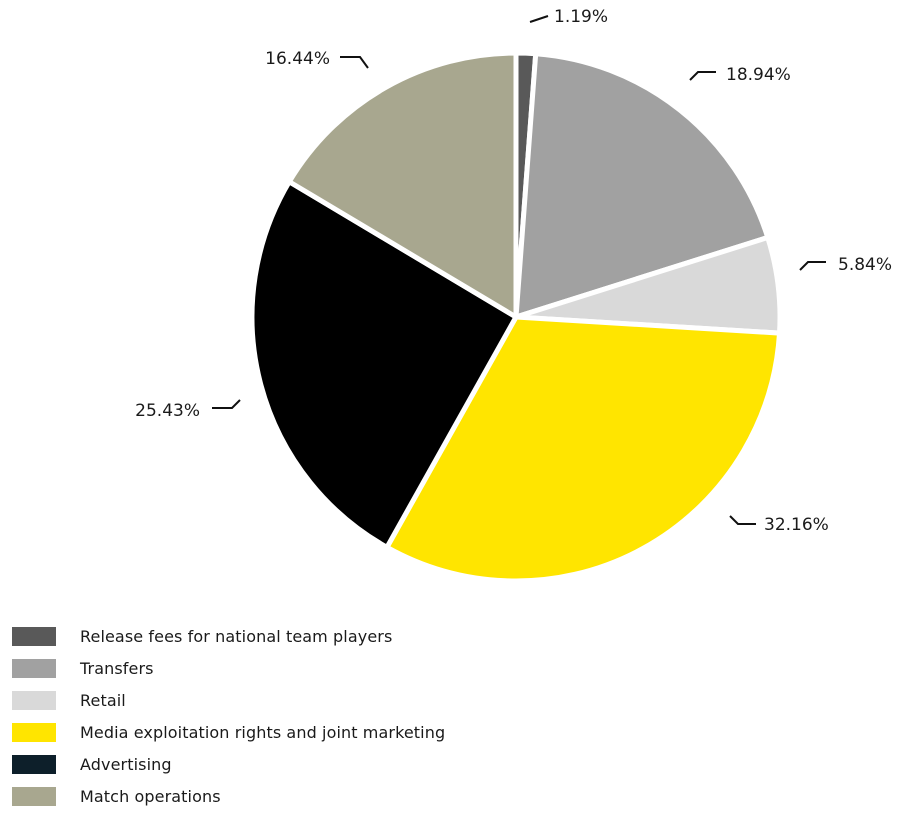 The width and height of the screenshot is (905, 834). Describe the element at coordinates (167, 411) in the screenshot. I see `data-label: 25.43%` at that location.